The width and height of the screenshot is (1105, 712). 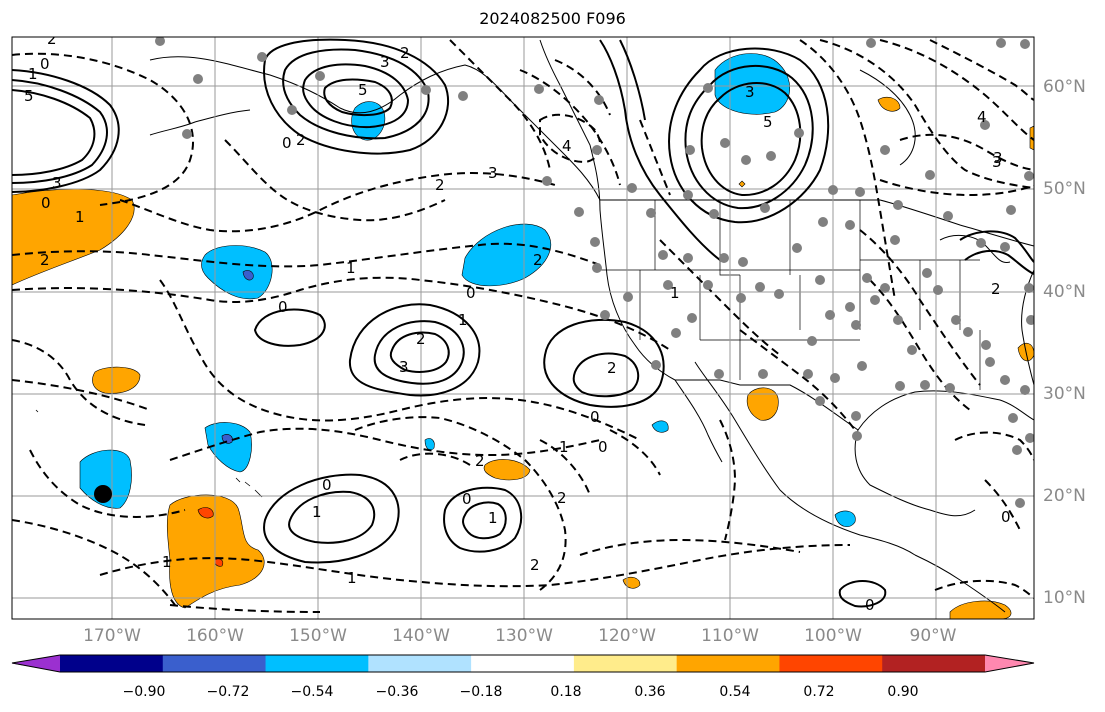 I want to click on lon-label: 170°W, so click(x=112, y=636).